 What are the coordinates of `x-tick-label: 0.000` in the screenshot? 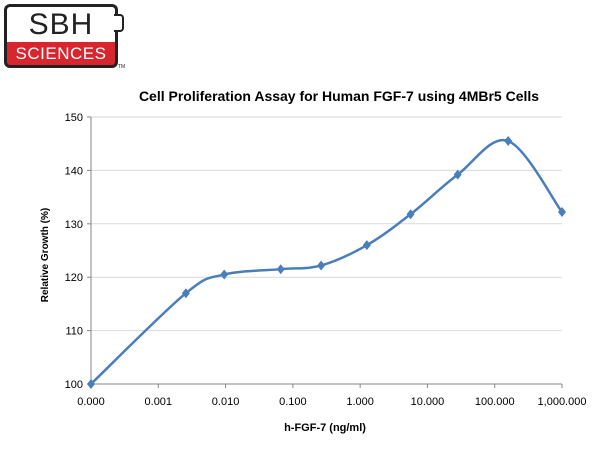 It's located at (91, 402).